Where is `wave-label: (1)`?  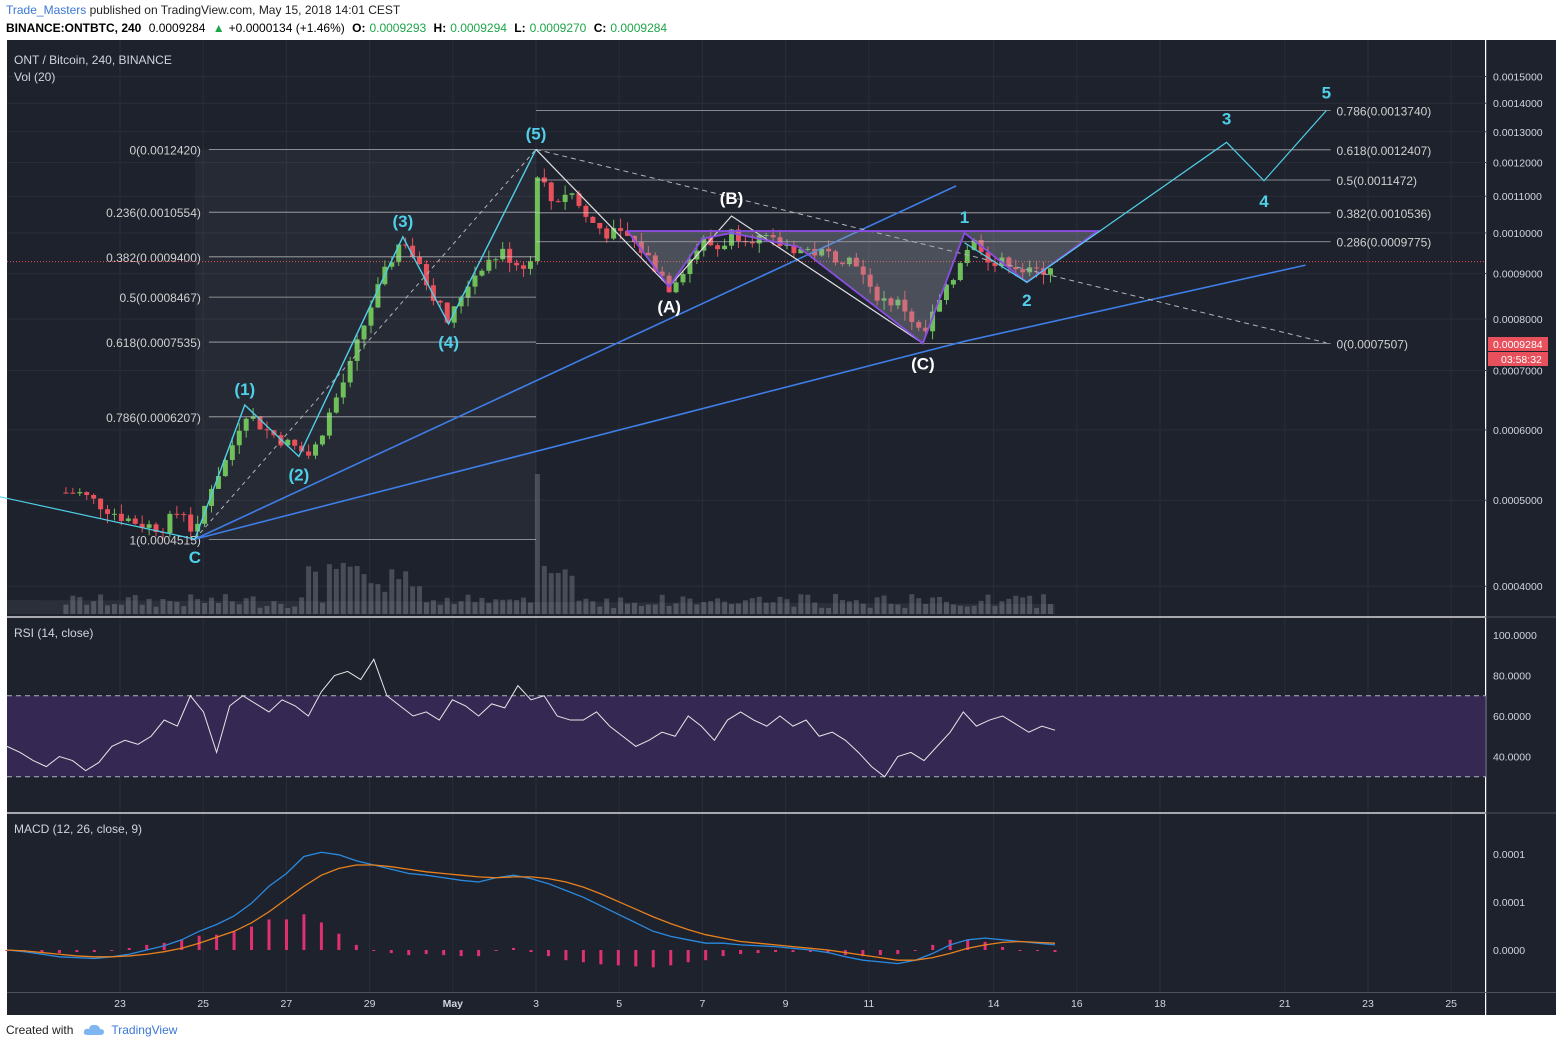
wave-label: (1) is located at coordinates (244, 389).